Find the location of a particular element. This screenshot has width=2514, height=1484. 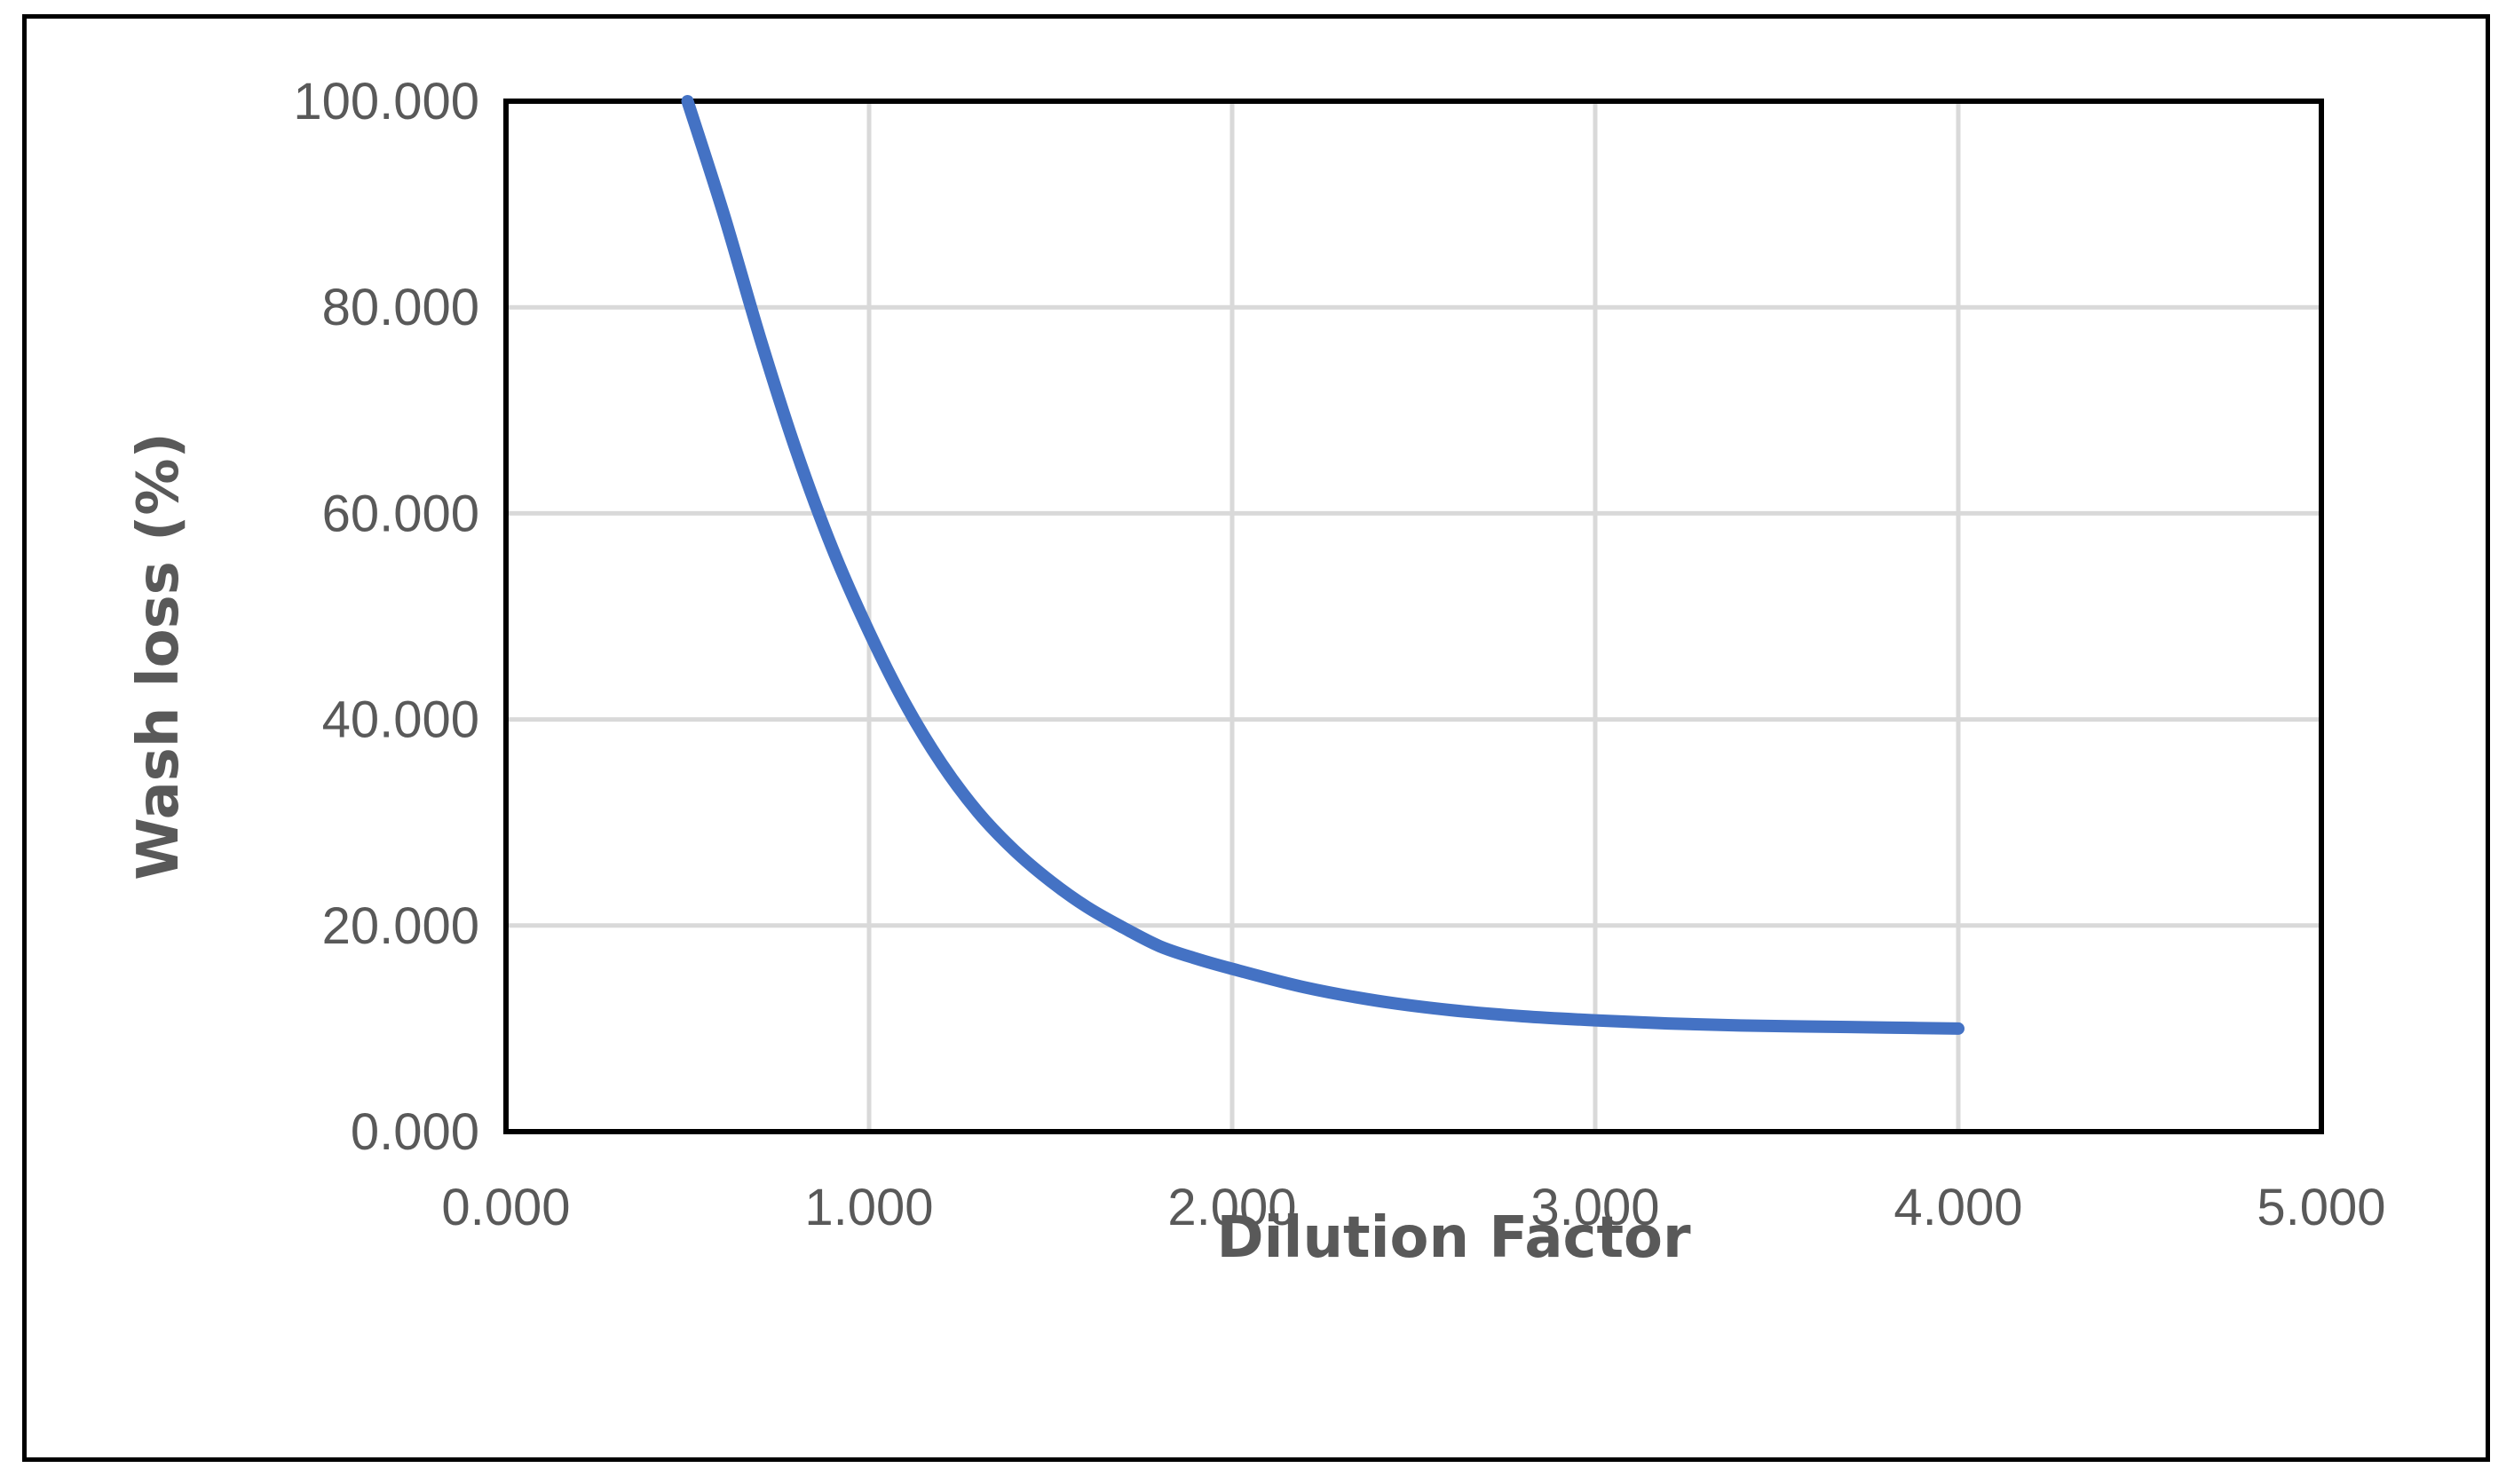

y-tick-label: 60.000 is located at coordinates (401, 514).